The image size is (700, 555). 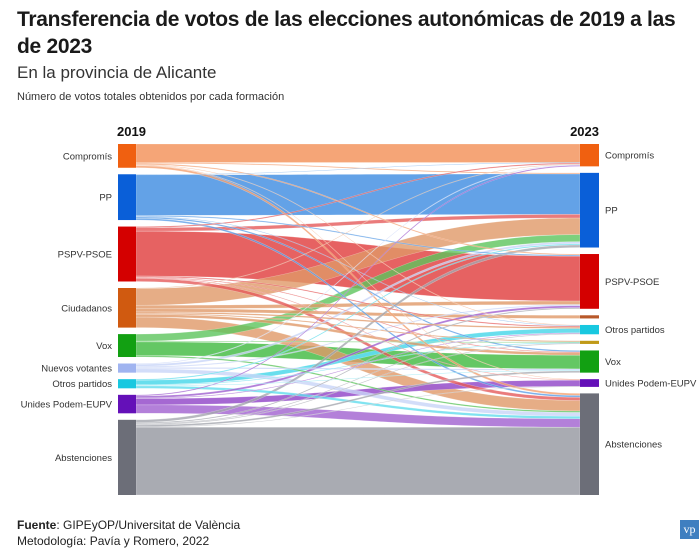 I want to click on left-node-label-ciudadanos: Ciudadanos, so click(x=86, y=308).